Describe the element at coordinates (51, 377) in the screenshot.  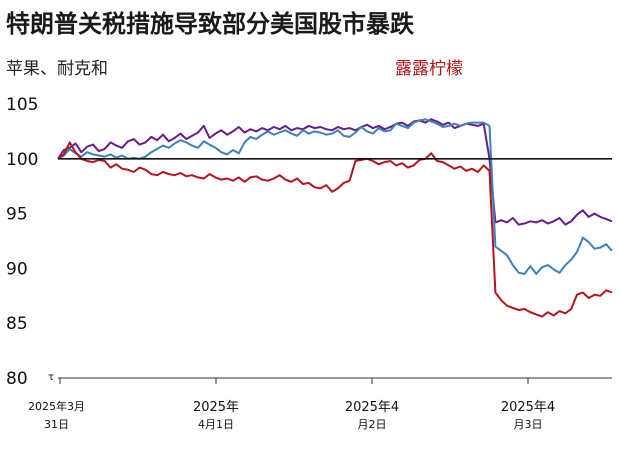
I see `y-axis-marker: τ` at that location.